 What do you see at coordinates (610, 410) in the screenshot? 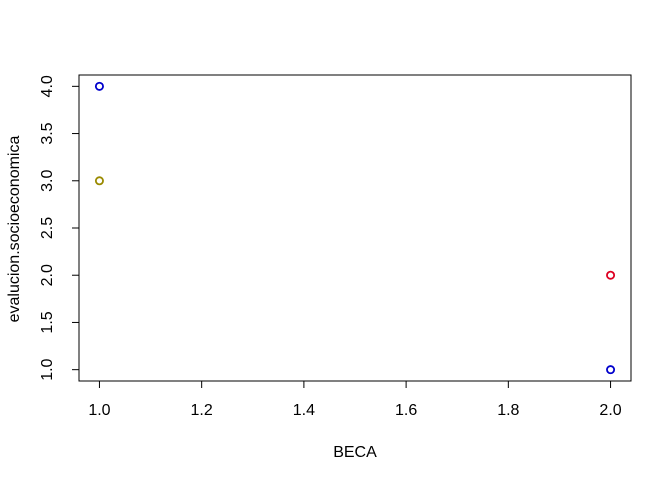
I see `x-tick-label: 2.0` at bounding box center [610, 410].